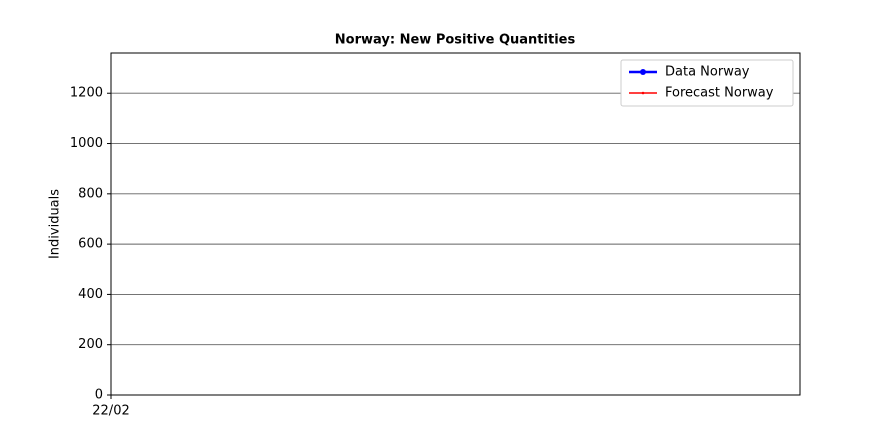  I want to click on y-tick-label: 600, so click(90, 244).